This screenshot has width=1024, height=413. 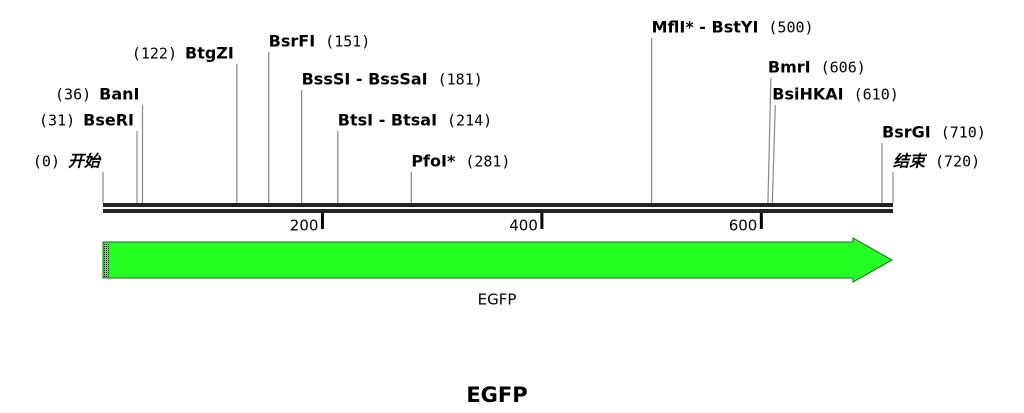 I want to click on site-name: BssSI - BssSaI, so click(x=365, y=79).